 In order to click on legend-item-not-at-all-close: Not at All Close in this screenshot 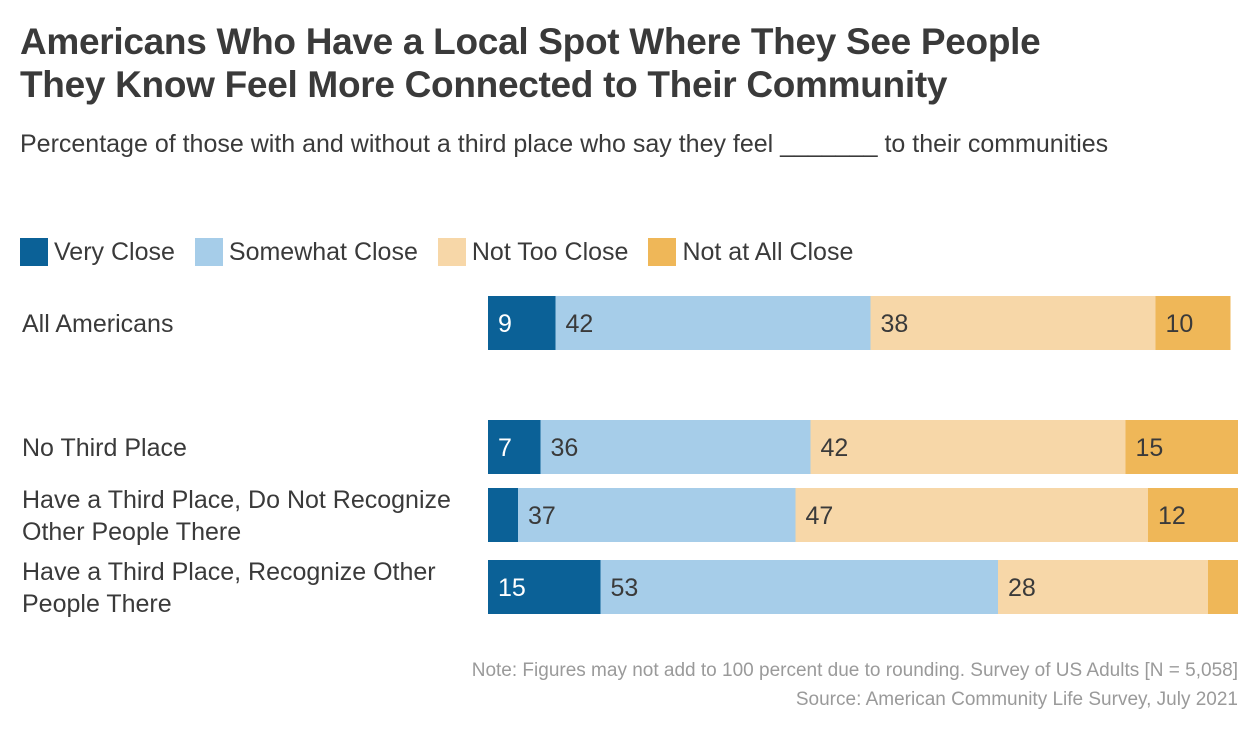, I will do `click(750, 252)`.